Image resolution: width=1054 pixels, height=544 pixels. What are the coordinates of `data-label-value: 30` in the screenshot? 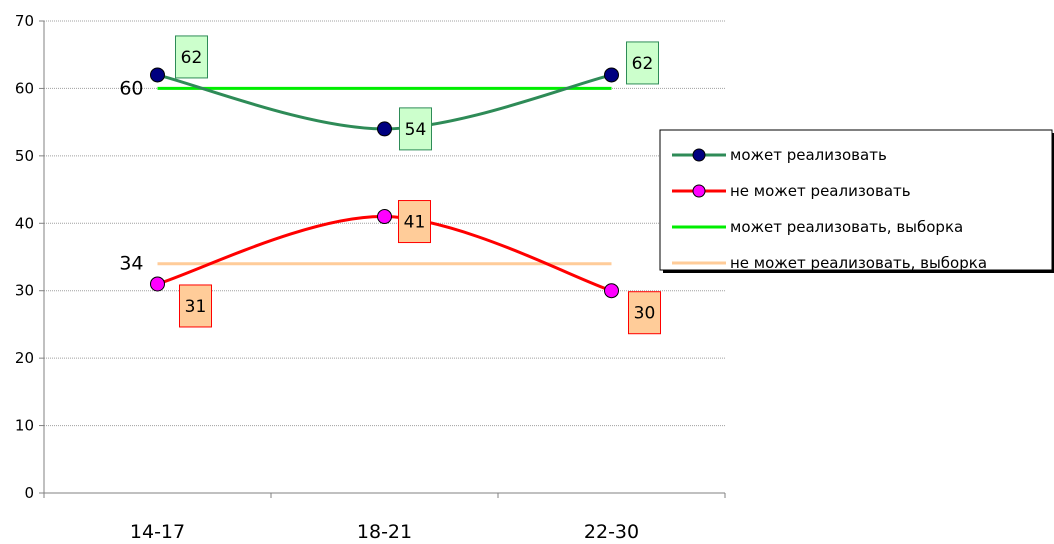 It's located at (645, 314).